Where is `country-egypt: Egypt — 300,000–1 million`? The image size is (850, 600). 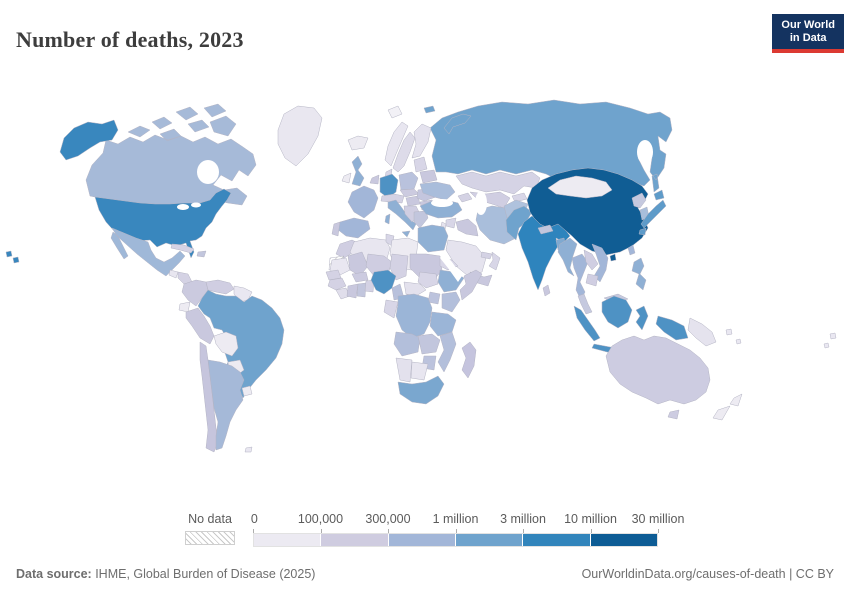 country-egypt: Egypt — 300,000–1 million is located at coordinates (433, 238).